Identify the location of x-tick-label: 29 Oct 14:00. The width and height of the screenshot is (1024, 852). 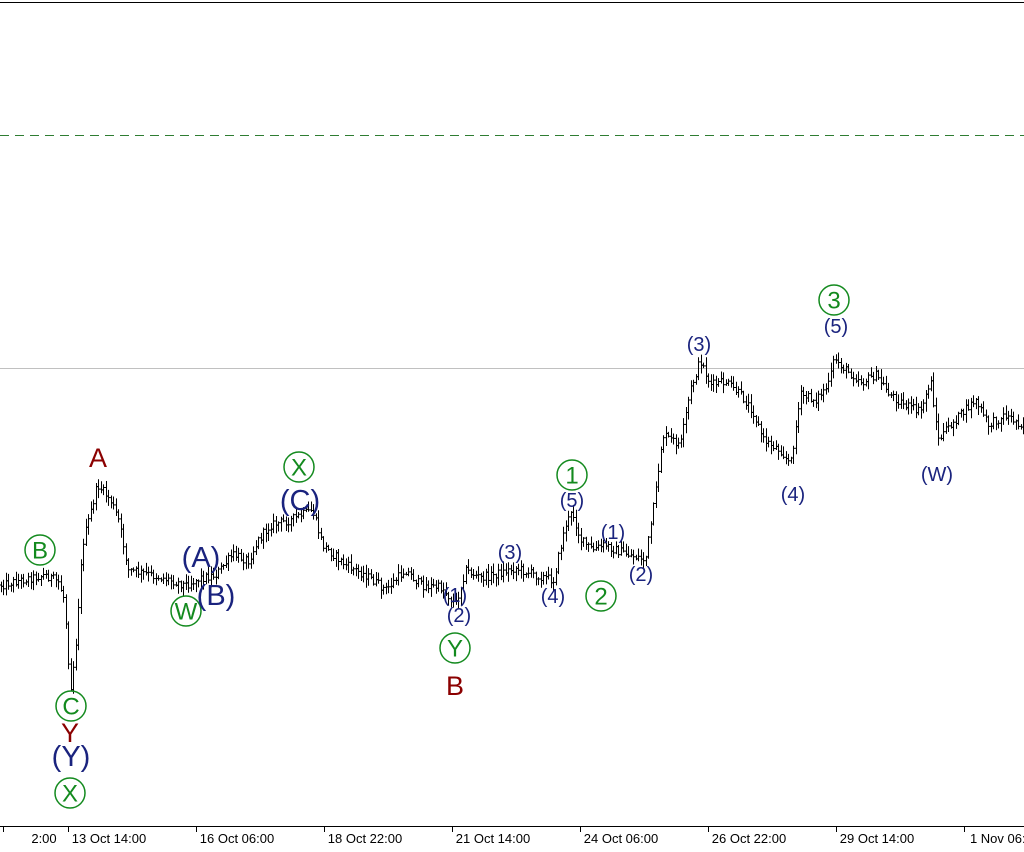
(877, 838).